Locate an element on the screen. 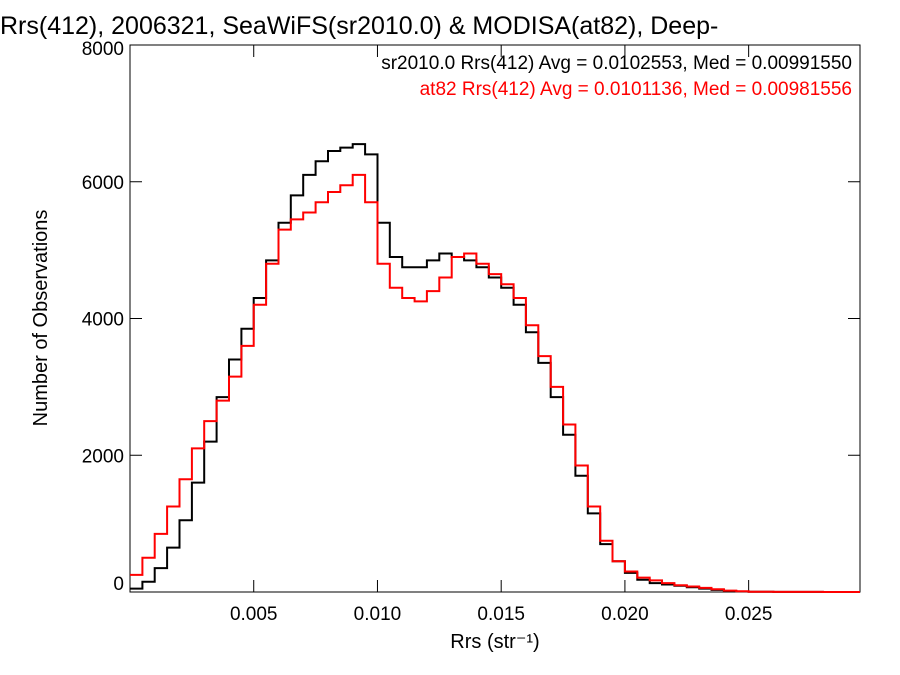  y-axis-label: Number of Observations is located at coordinates (41, 318).